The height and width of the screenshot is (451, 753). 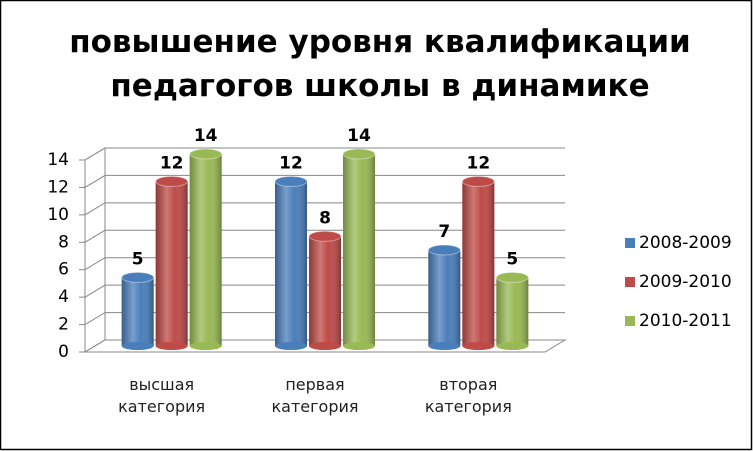 What do you see at coordinates (444, 232) in the screenshot?
I see `value-label: 7` at bounding box center [444, 232].